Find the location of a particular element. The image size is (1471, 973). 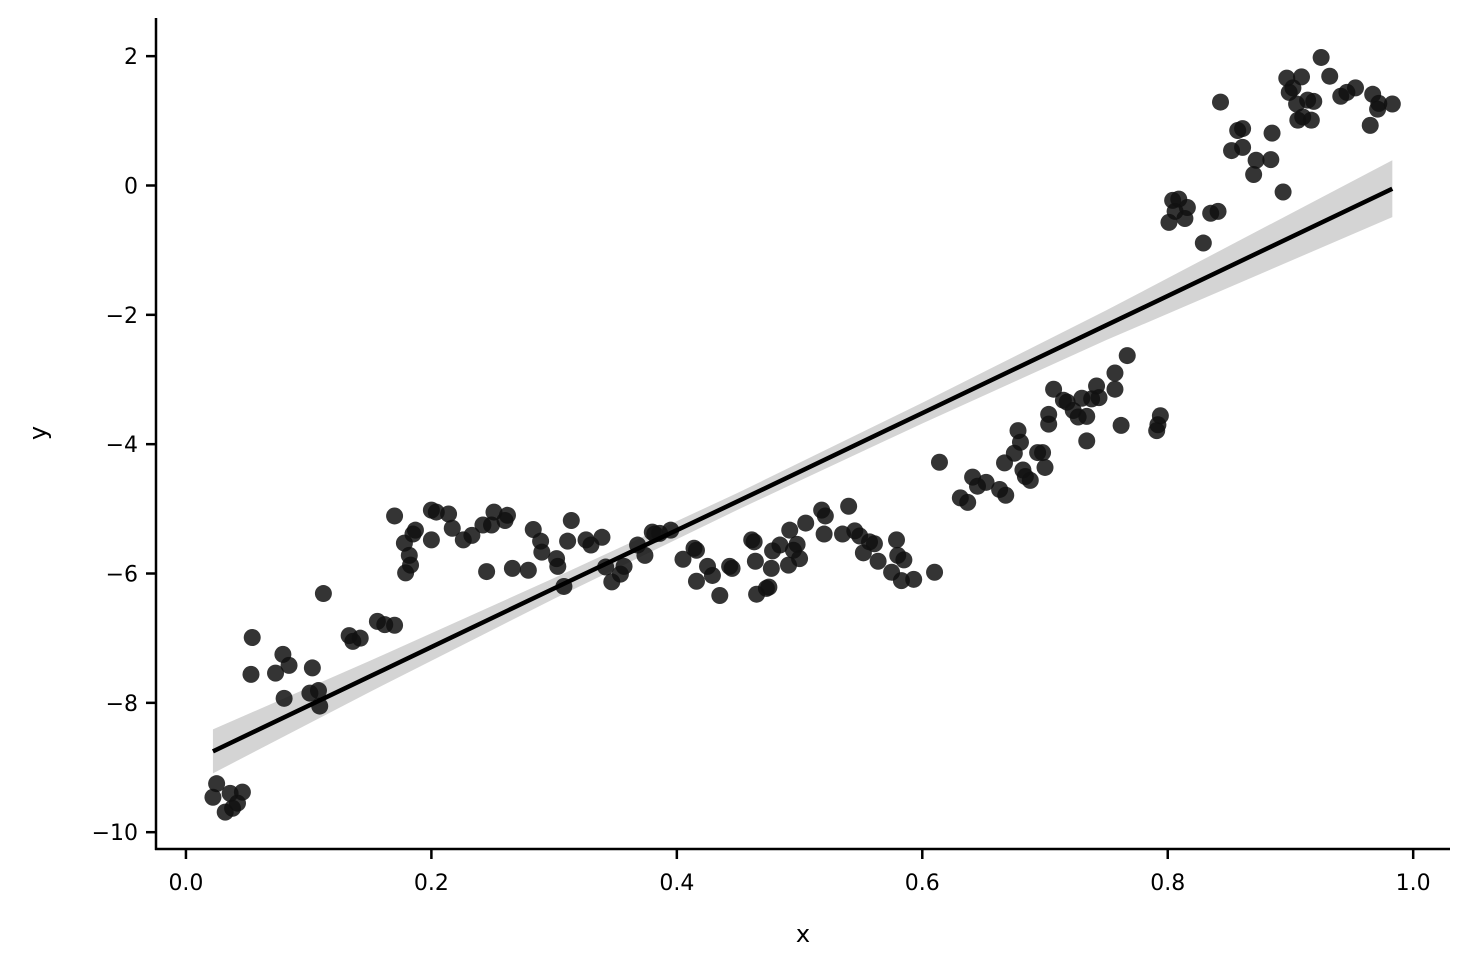

x-tick-label: 0.0 is located at coordinates (185, 883).